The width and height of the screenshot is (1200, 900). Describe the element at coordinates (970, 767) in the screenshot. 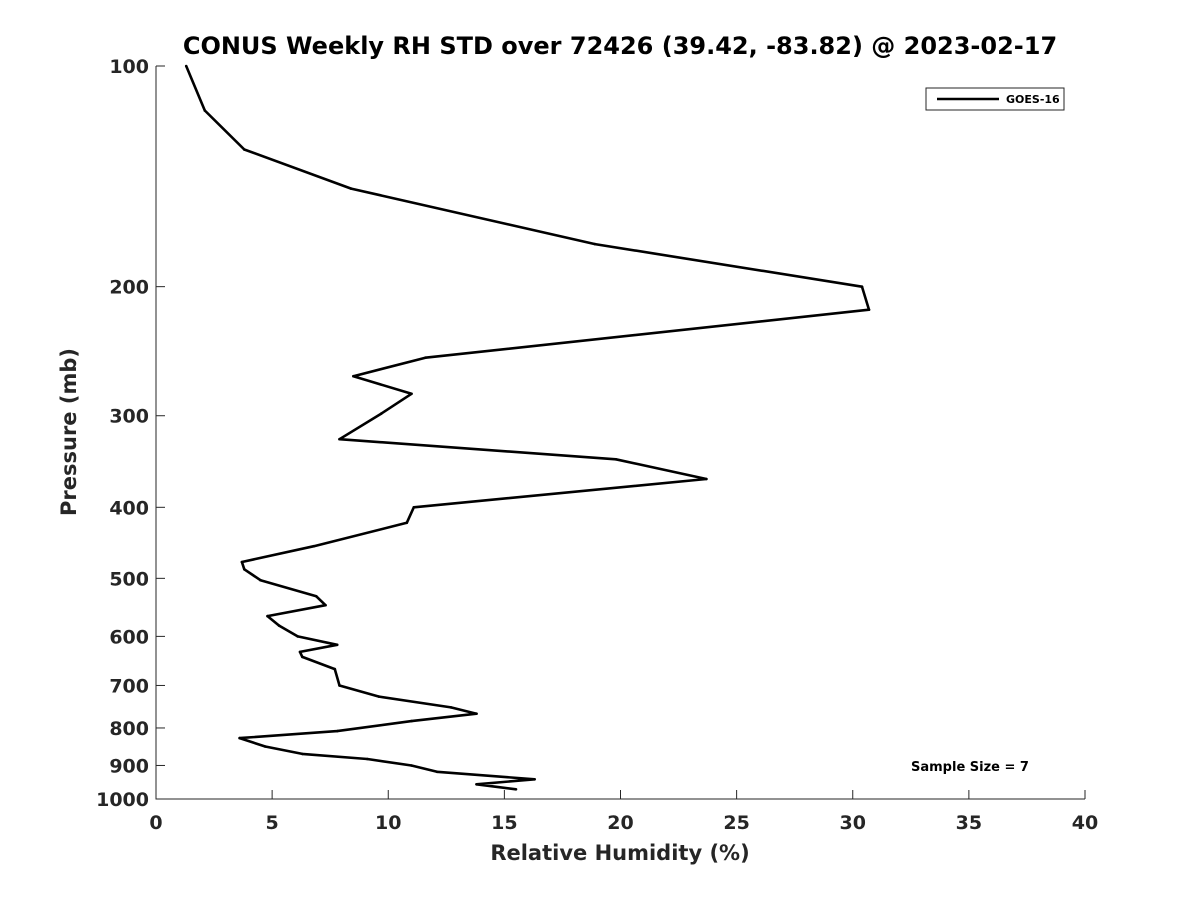

I see `sample-size-annotation: Sample Size = 7` at that location.